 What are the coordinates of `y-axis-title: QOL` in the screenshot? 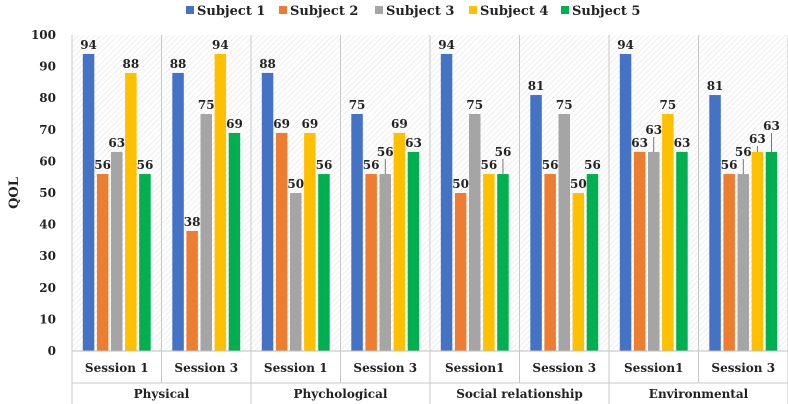 It's located at (14, 193).